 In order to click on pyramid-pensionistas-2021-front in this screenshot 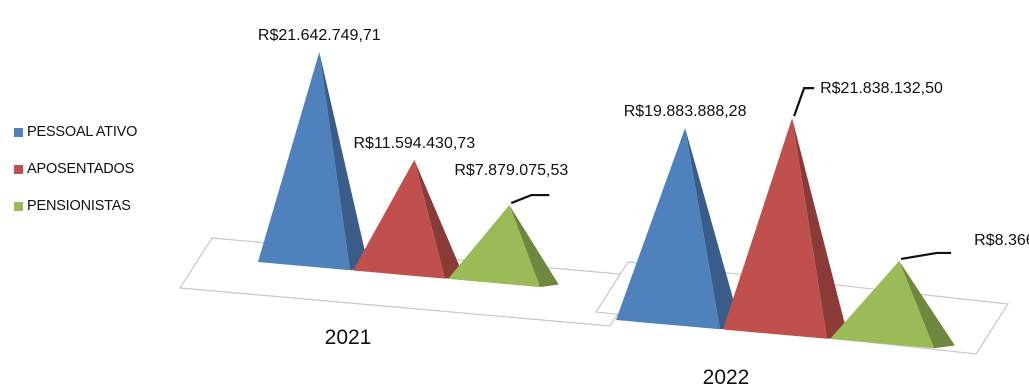, I will do `click(494, 246)`.